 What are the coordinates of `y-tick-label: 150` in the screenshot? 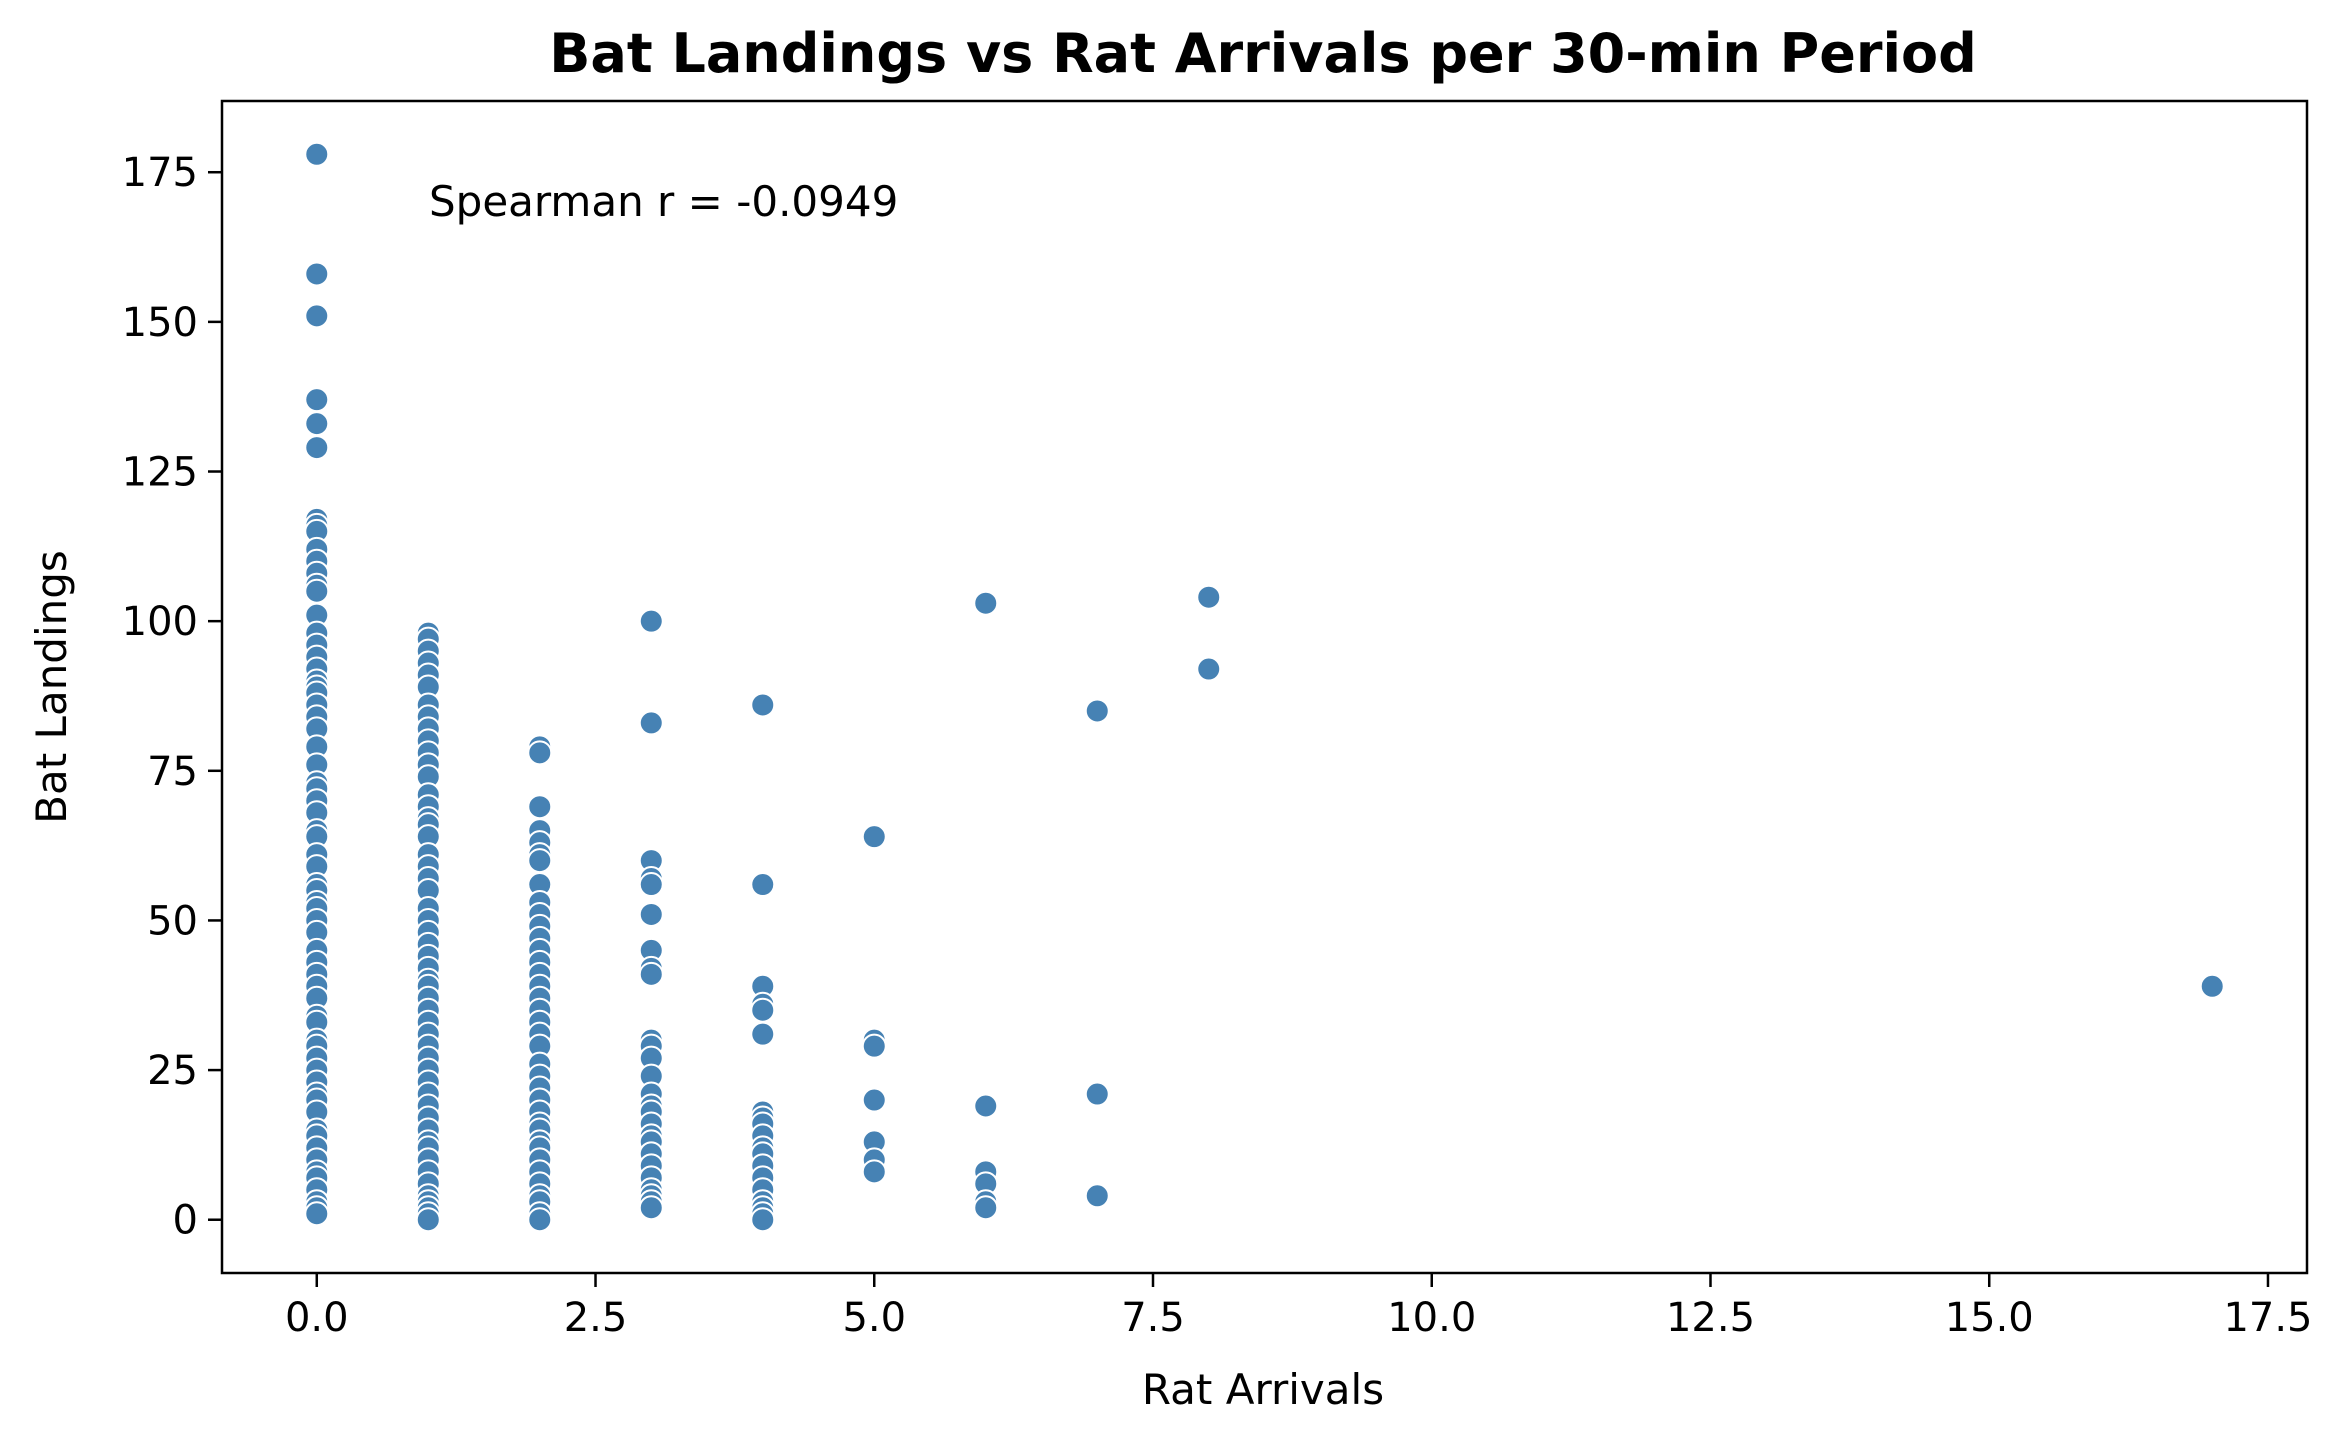 It's located at (160, 323).